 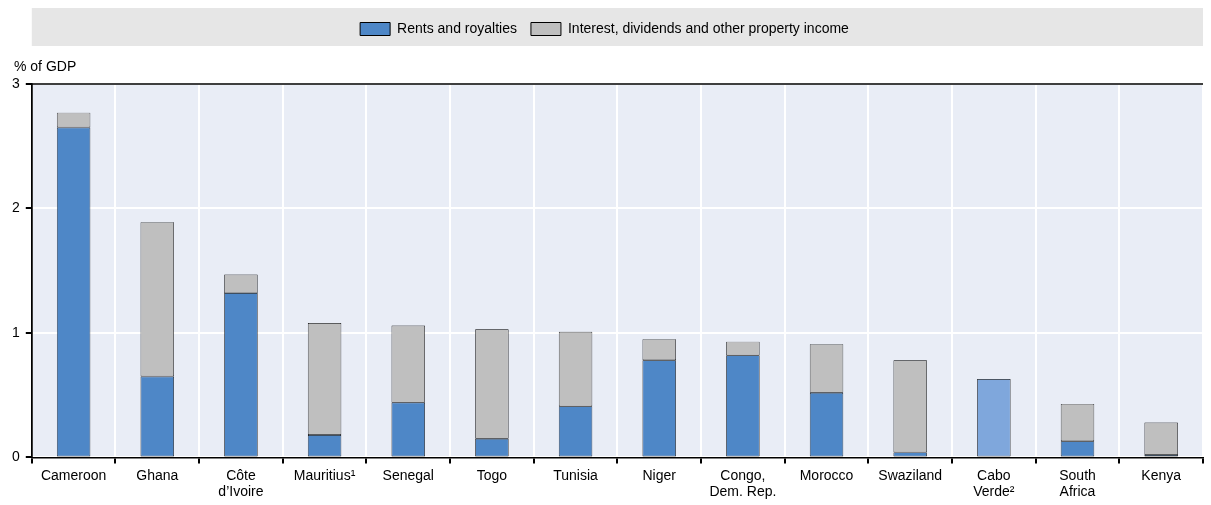 What do you see at coordinates (73, 474) in the screenshot?
I see `x-tick-label: Cameroon` at bounding box center [73, 474].